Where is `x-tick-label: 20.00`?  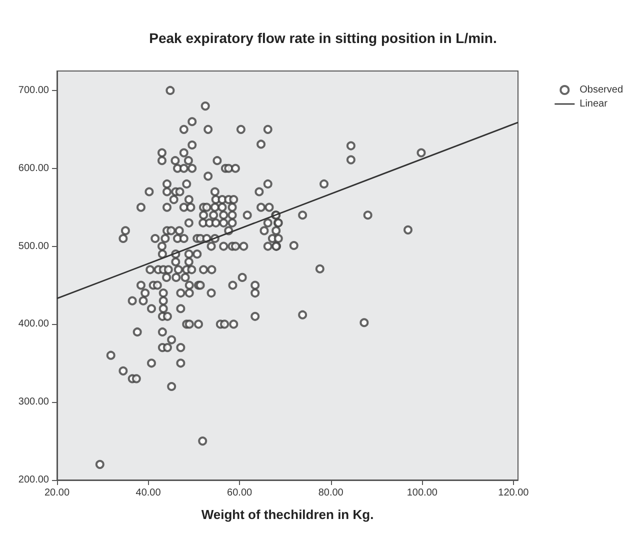
x-tick-label: 20.00 is located at coordinates (57, 493).